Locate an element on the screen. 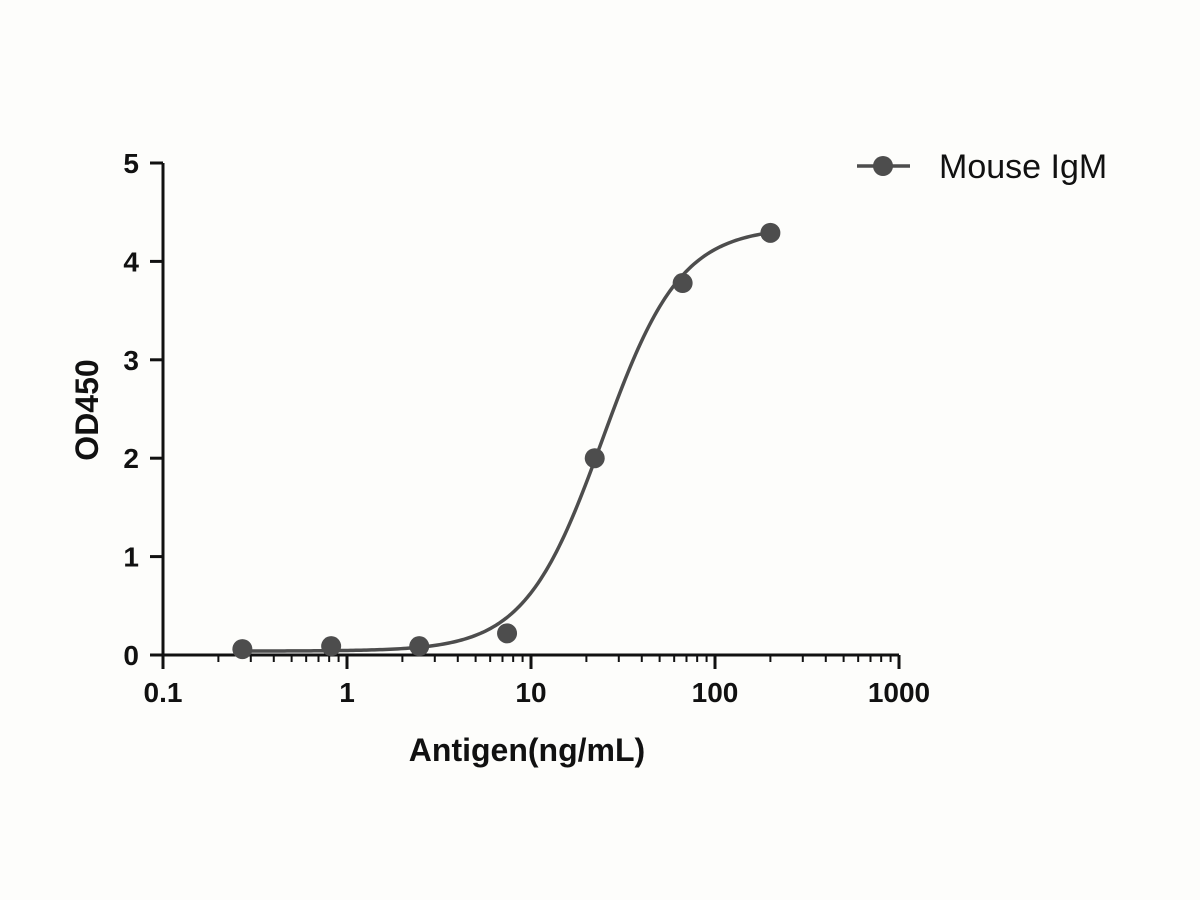 The width and height of the screenshot is (1200, 900). y-tick-label: 0 is located at coordinates (131, 655).